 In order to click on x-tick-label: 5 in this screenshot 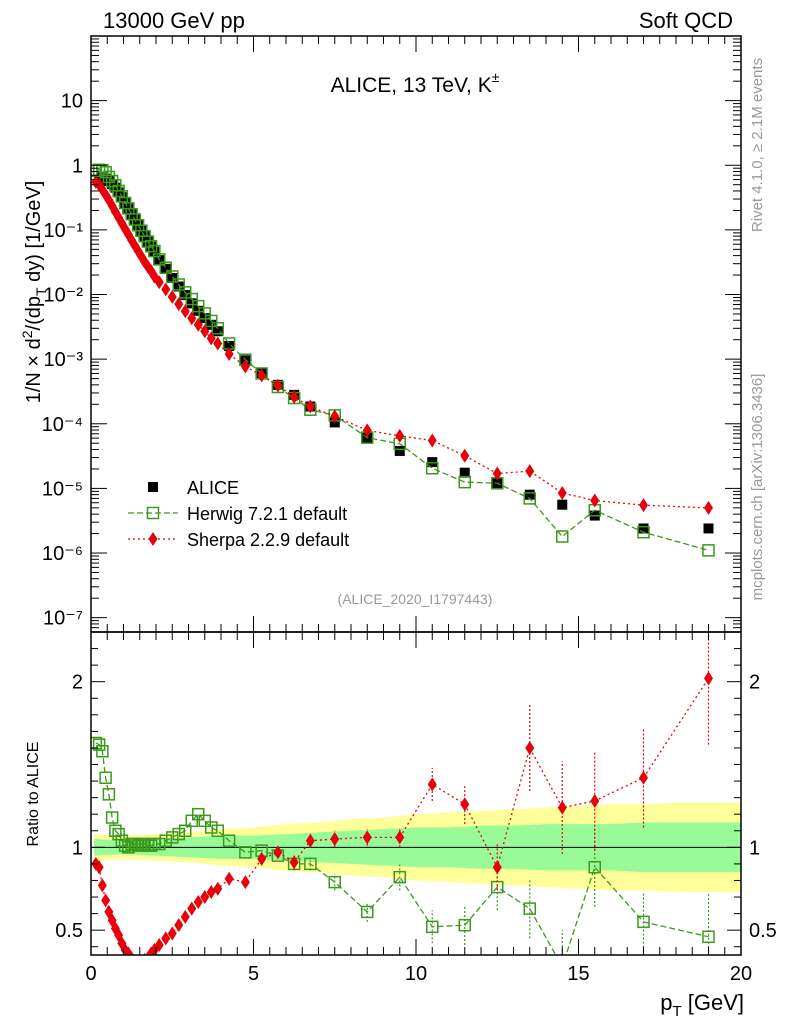, I will do `click(253, 974)`.